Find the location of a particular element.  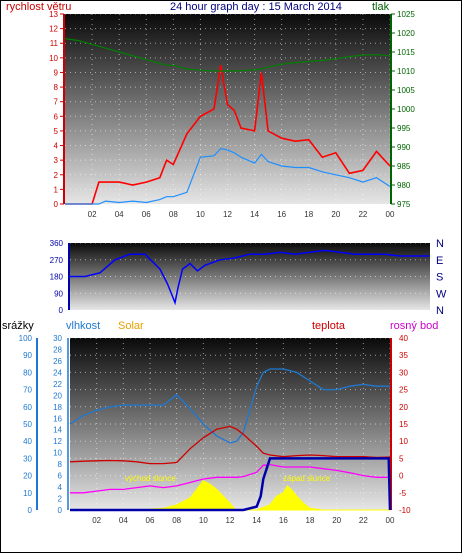

wind-axis-title: rychlost větru is located at coordinates (38, 7).